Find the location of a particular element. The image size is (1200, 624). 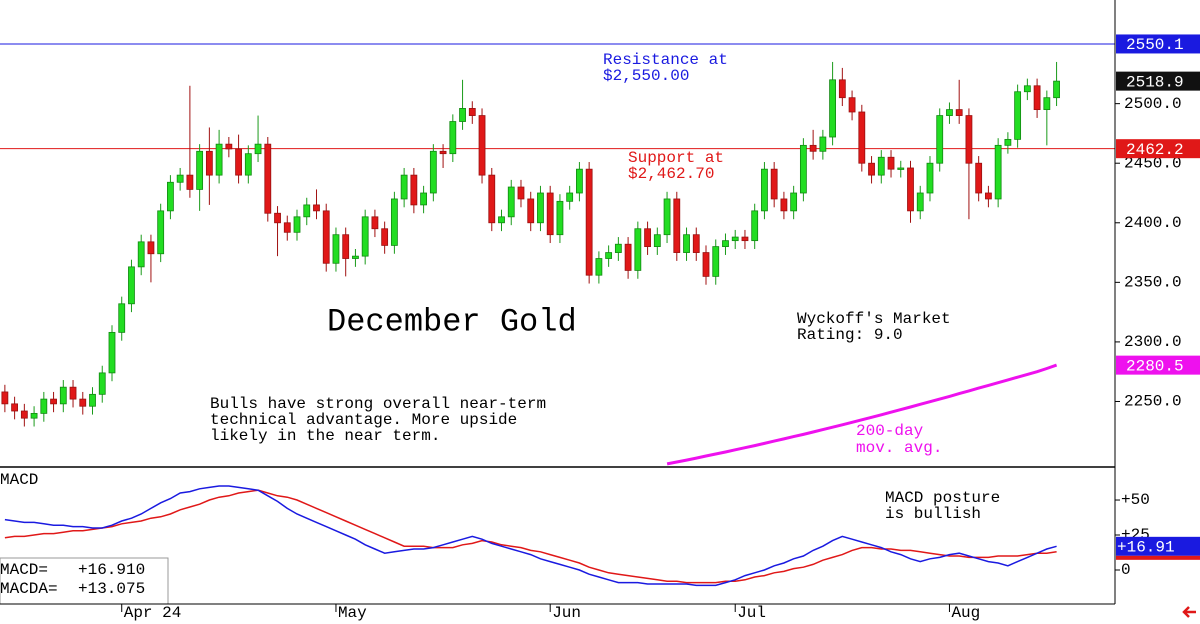

x-tick-label: Jun is located at coordinates (566, 613).